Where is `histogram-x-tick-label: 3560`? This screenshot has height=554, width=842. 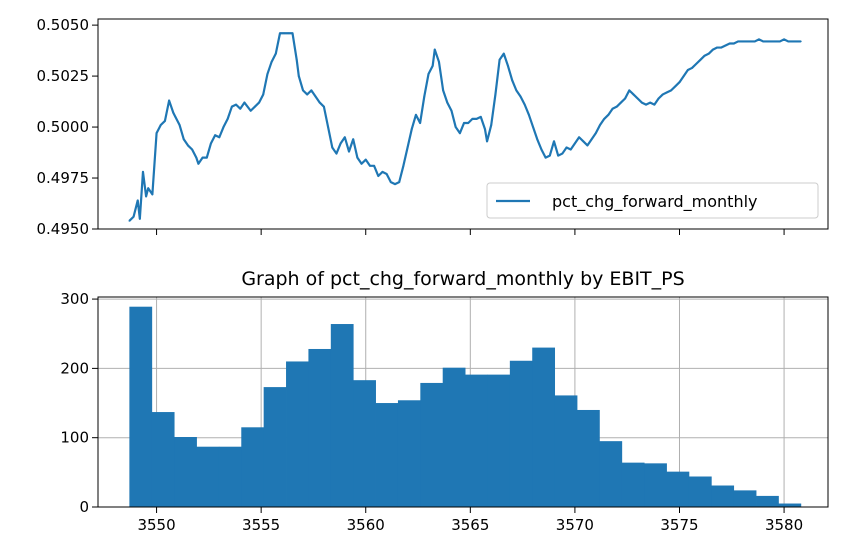 histogram-x-tick-label: 3560 is located at coordinates (366, 525).